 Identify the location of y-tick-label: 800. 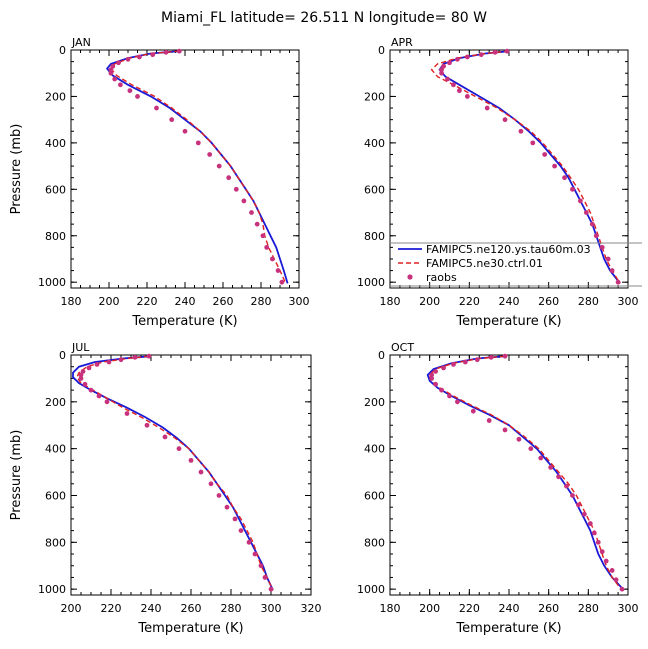
(374, 542).